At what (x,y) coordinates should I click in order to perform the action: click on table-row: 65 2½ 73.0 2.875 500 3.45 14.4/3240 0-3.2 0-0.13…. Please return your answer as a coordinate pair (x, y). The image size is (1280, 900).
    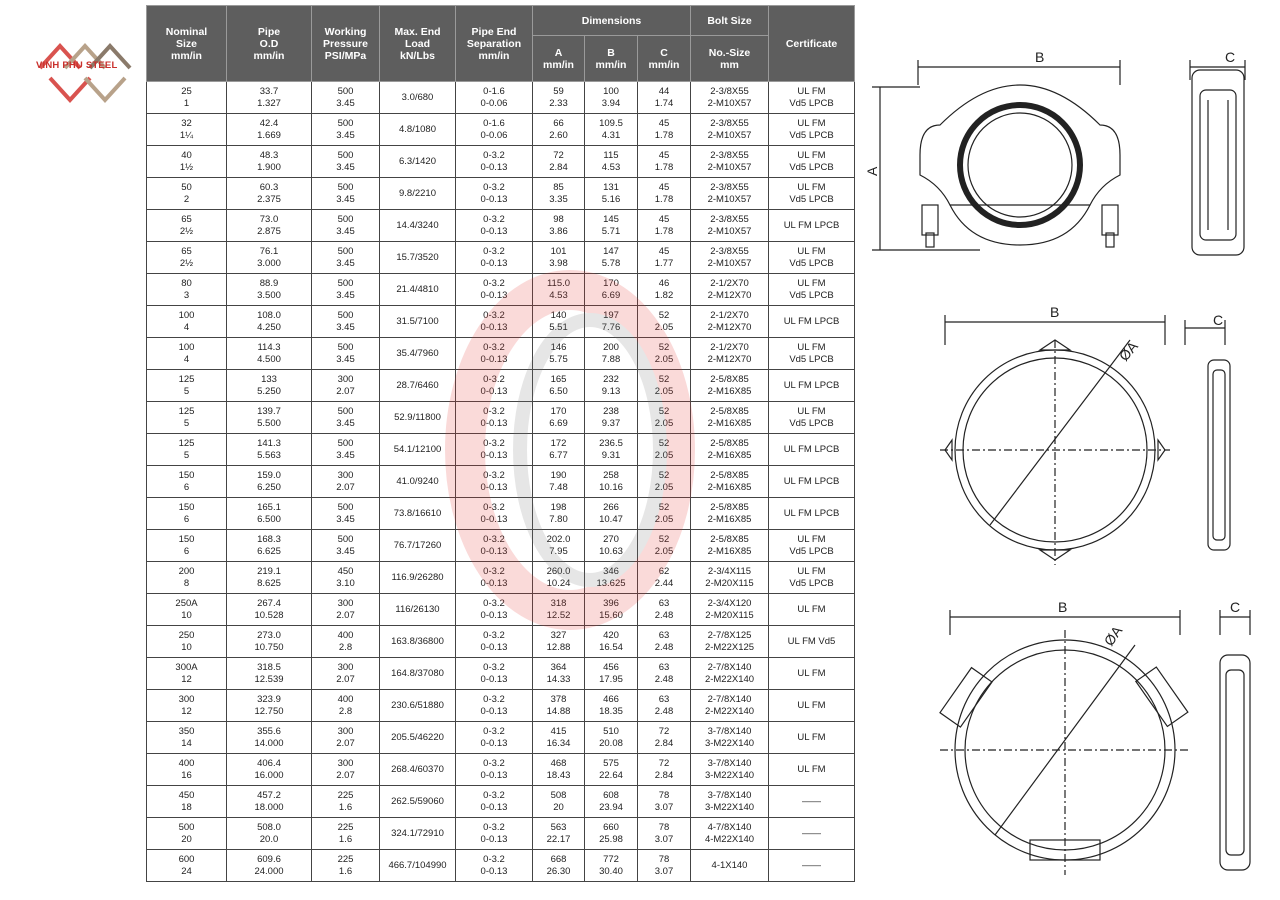
    Looking at the image, I should click on (500, 225).